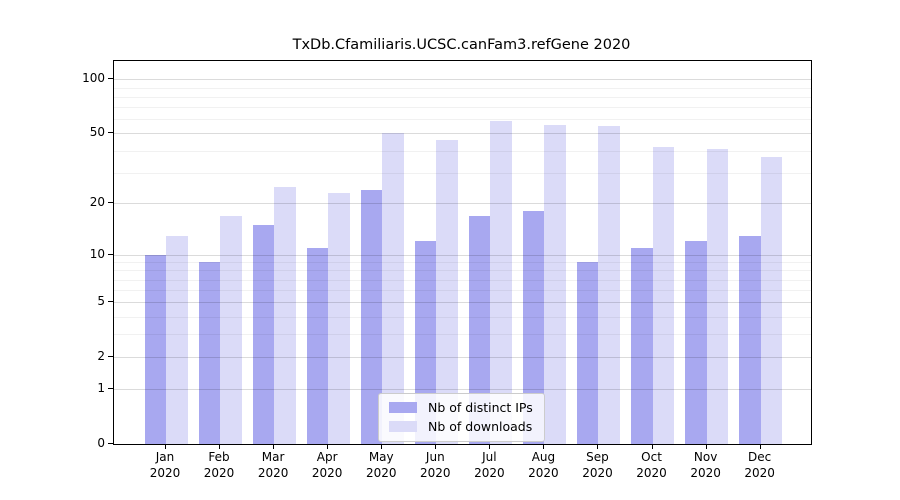 This screenshot has height=500, width=900. Describe the element at coordinates (101, 388) in the screenshot. I see `y-tick-label-1: 1` at that location.